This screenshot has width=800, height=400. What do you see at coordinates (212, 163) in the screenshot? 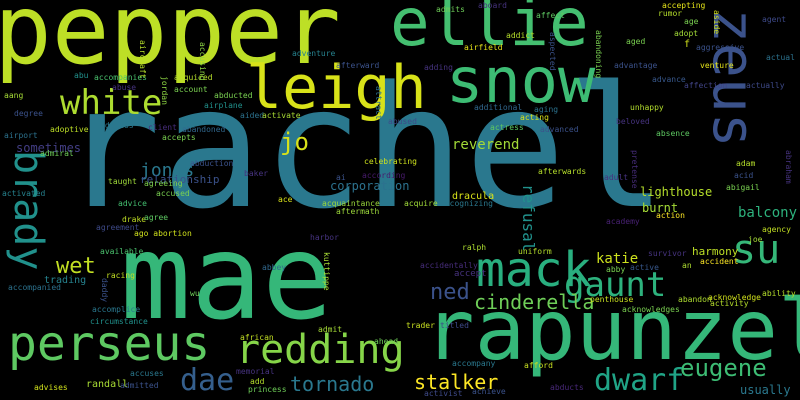
I see `word-abduction: abduction` at bounding box center [212, 163].